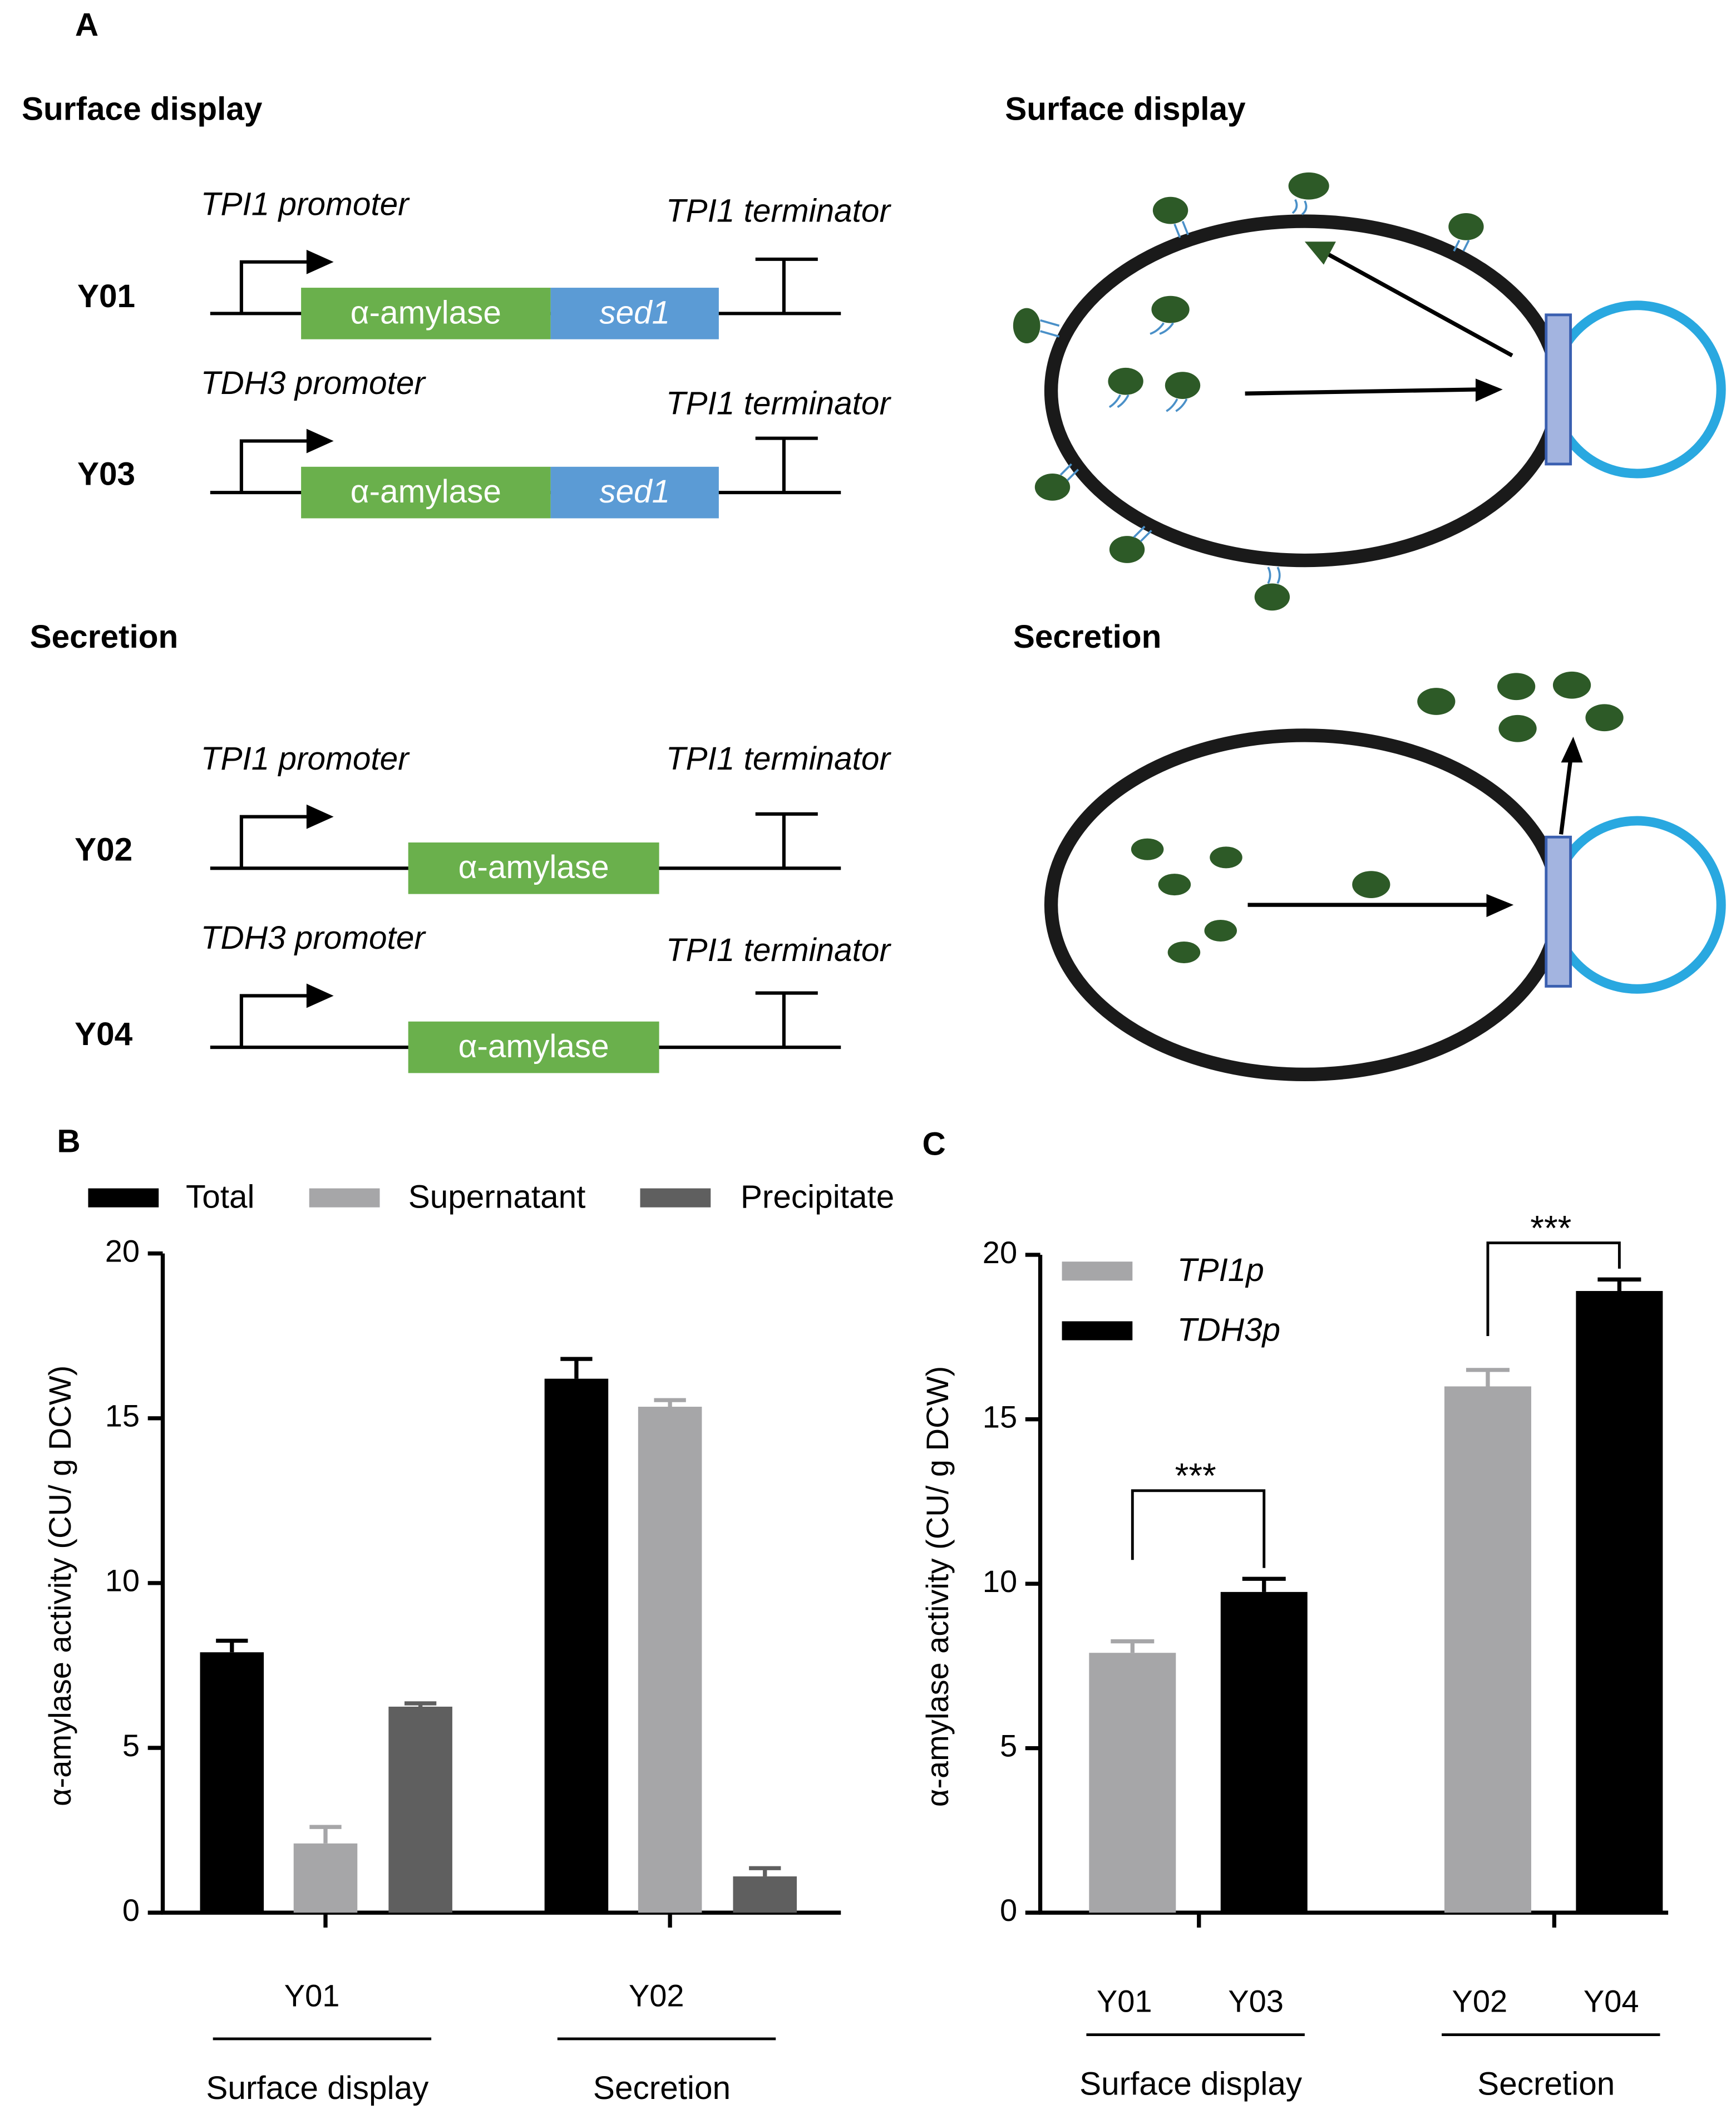 The height and width of the screenshot is (2119, 1736). What do you see at coordinates (1611, 2000) in the screenshot?
I see `x-tick-label: Y04` at bounding box center [1611, 2000].